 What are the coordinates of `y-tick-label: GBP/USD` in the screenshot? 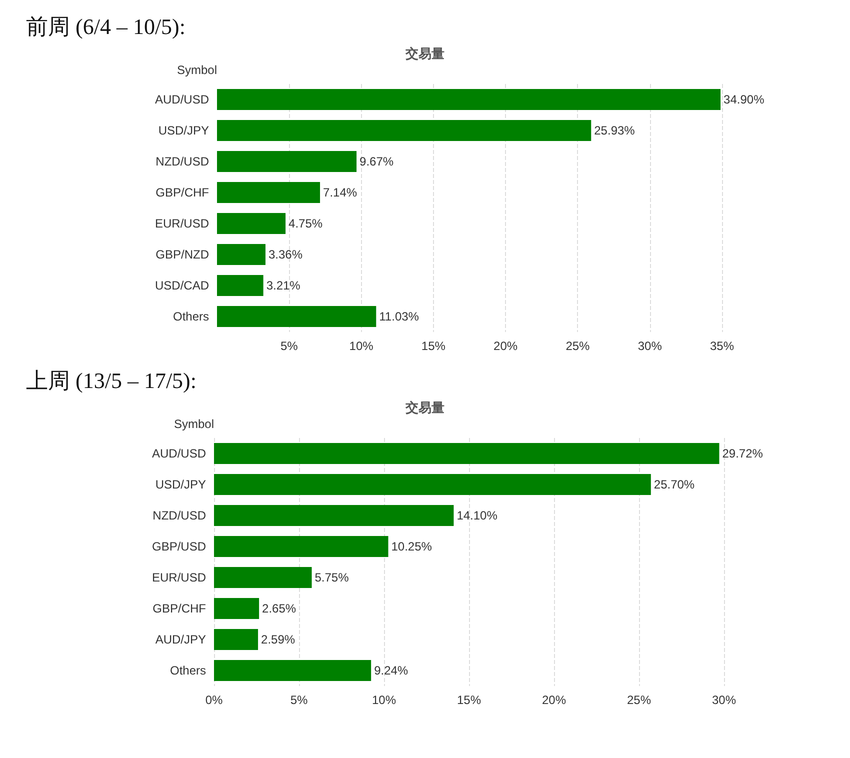 It's located at (179, 547).